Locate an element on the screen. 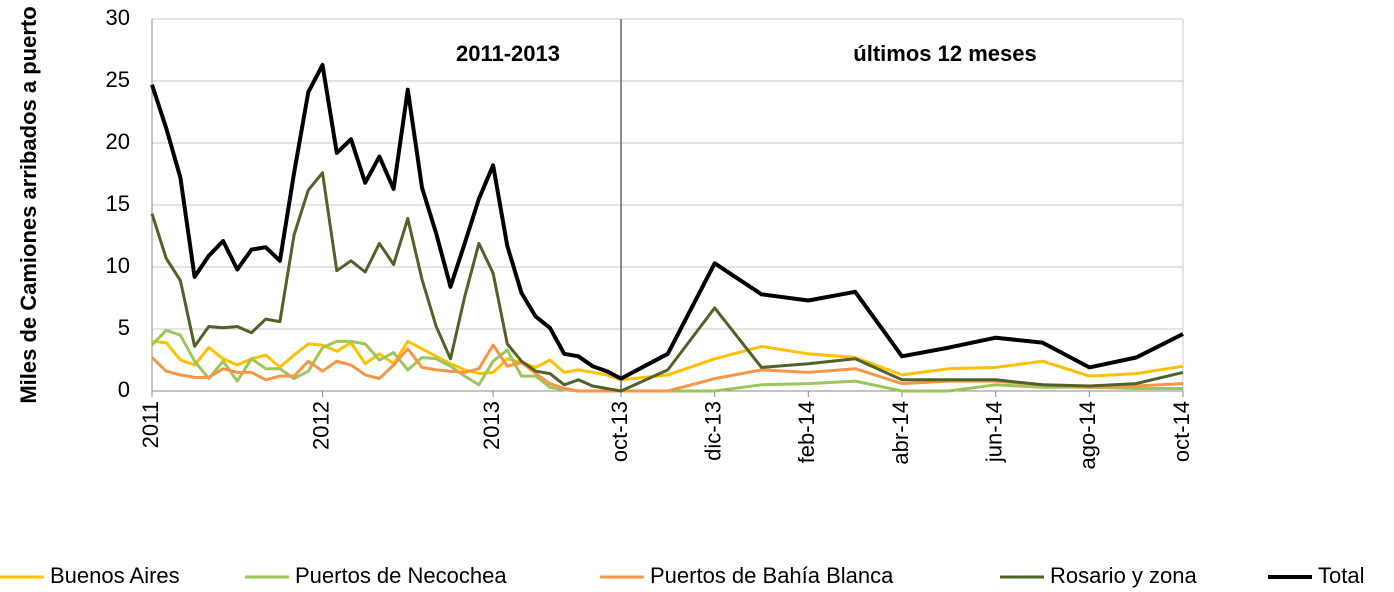 The height and width of the screenshot is (592, 1394). y-tick-label: 30 is located at coordinates (118, 17).